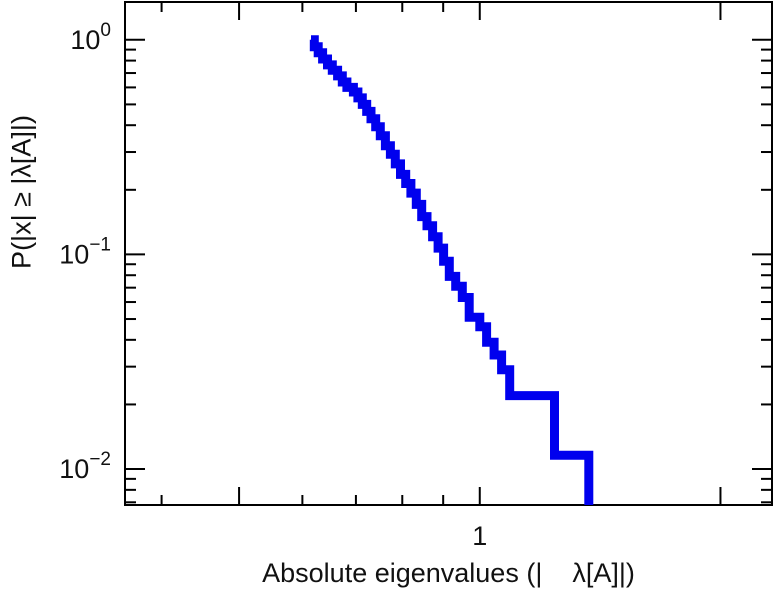  Describe the element at coordinates (479, 536) in the screenshot. I see `x-tick-label: 1` at that location.